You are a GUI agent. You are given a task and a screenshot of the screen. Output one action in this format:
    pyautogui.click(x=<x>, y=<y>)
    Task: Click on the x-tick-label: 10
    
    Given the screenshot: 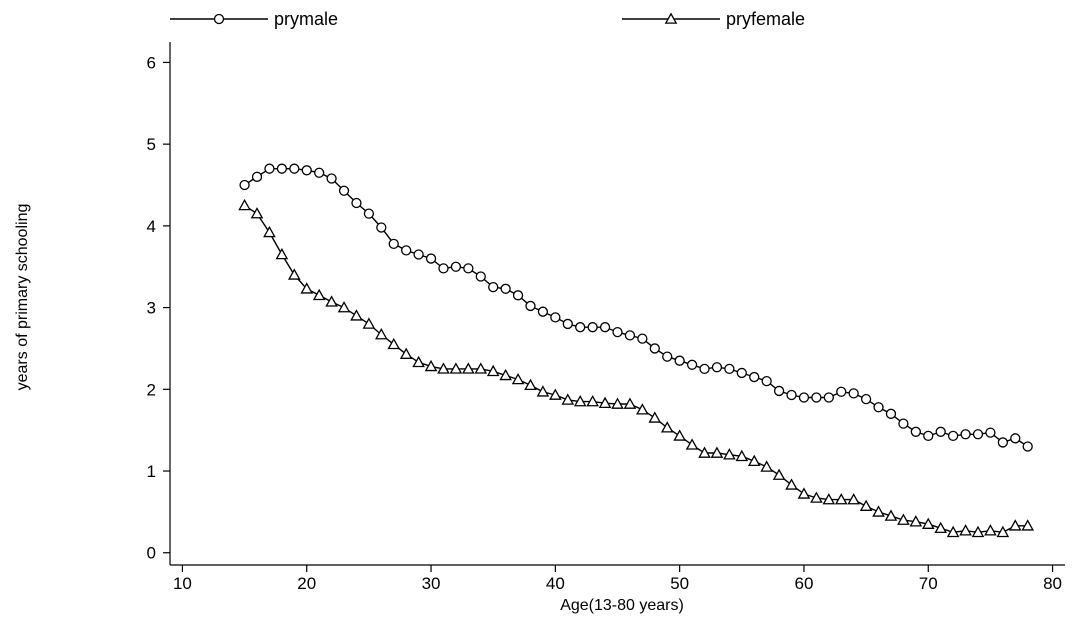 What is the action you would take?
    pyautogui.click(x=182, y=583)
    